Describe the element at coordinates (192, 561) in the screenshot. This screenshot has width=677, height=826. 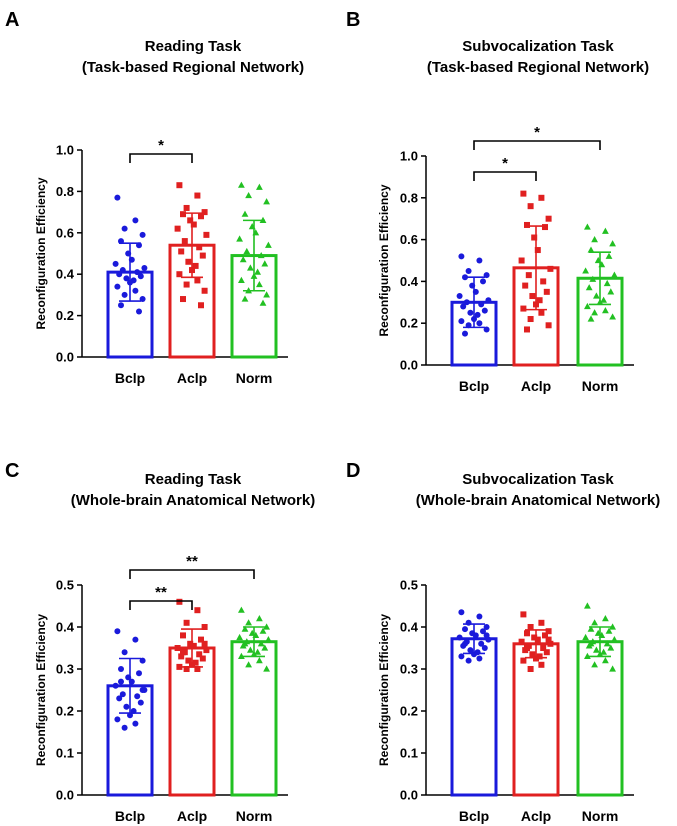
I see `significance-label: **` at that location.